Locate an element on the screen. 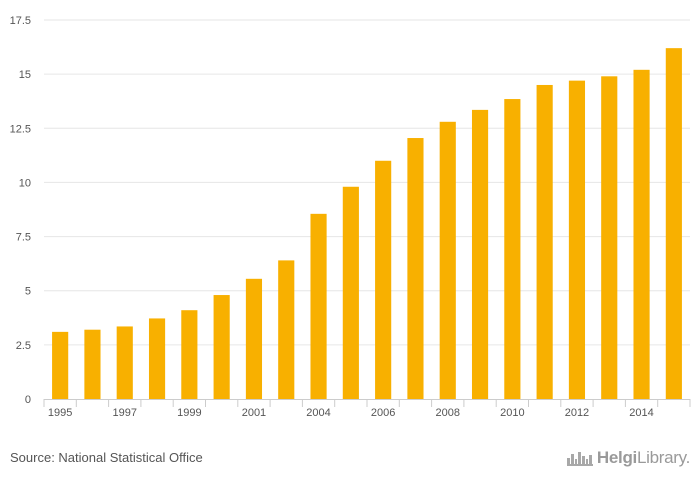 The height and width of the screenshot is (483, 700). y-tick-label: 15 is located at coordinates (25, 75).